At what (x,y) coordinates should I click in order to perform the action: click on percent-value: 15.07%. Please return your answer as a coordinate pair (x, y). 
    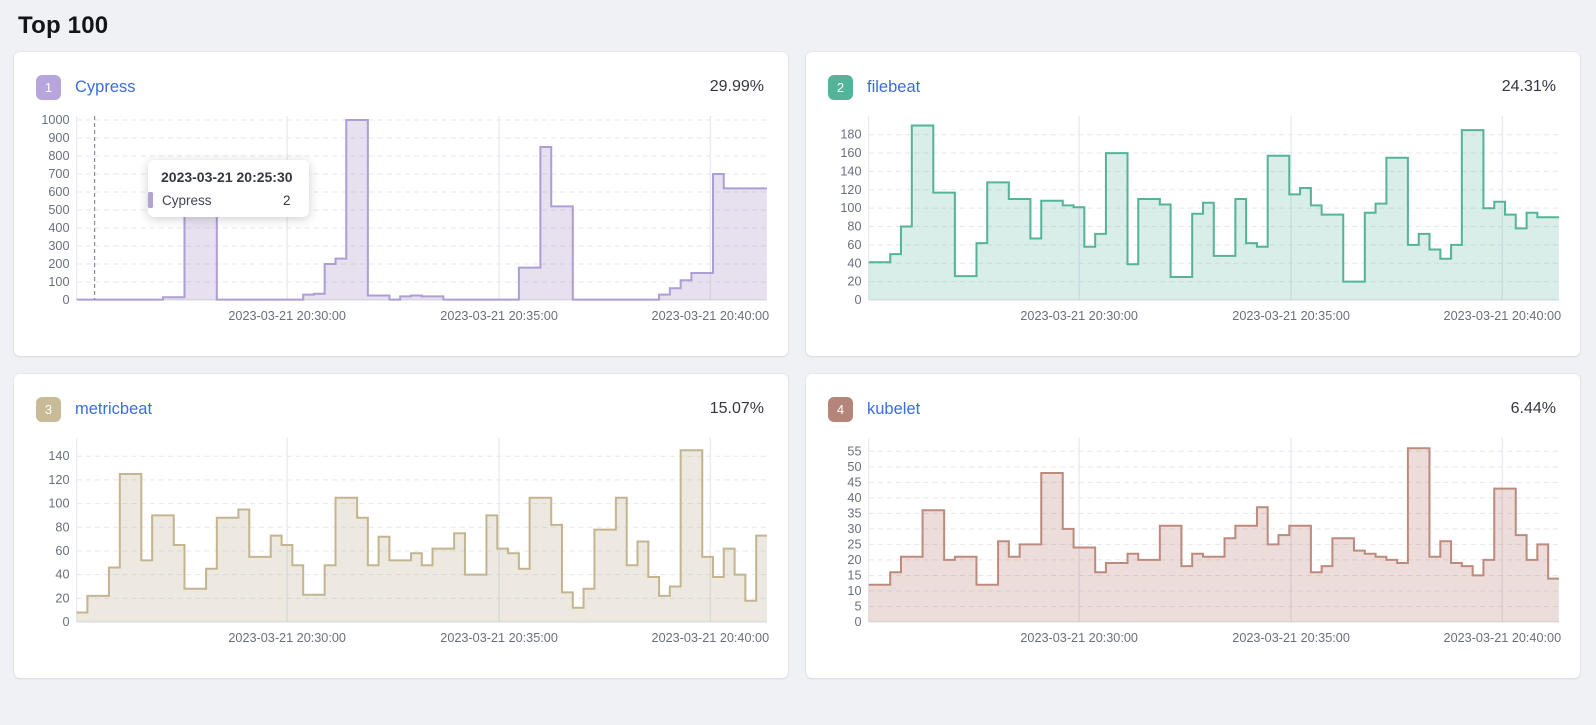
    Looking at the image, I should click on (736, 408).